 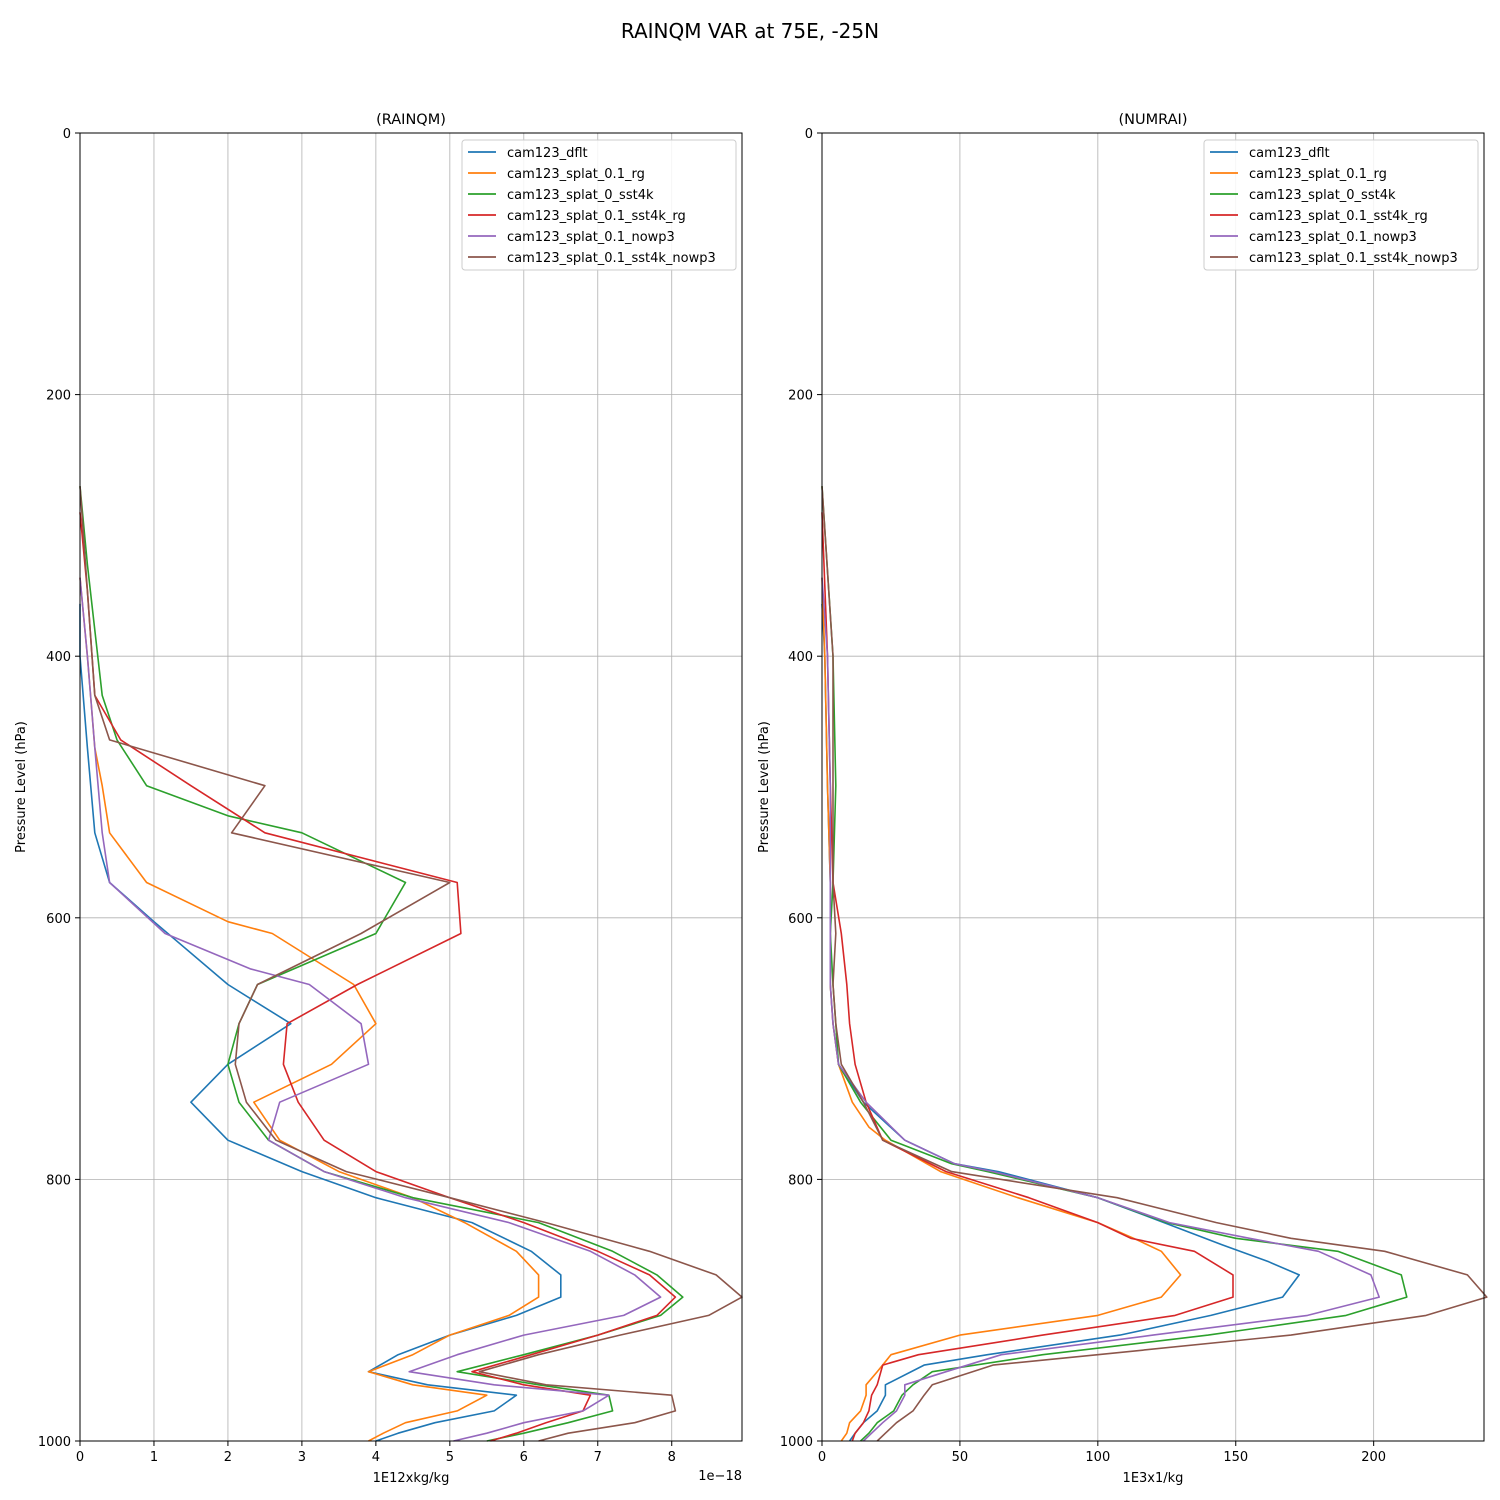 What do you see at coordinates (21, 787) in the screenshot?
I see `y-axis-label-rainqm: Pressure Level (hPa)` at bounding box center [21, 787].